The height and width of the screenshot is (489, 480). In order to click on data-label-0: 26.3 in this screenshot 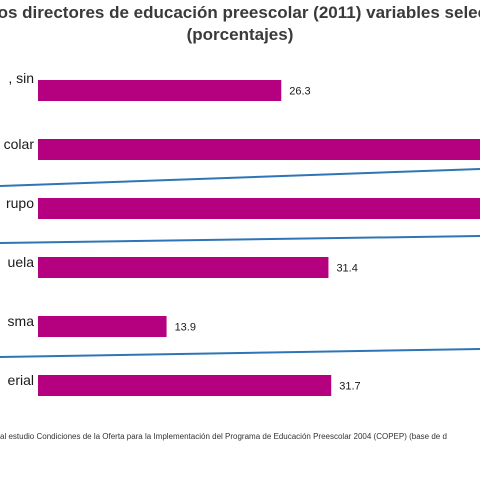, I will do `click(299, 92)`.